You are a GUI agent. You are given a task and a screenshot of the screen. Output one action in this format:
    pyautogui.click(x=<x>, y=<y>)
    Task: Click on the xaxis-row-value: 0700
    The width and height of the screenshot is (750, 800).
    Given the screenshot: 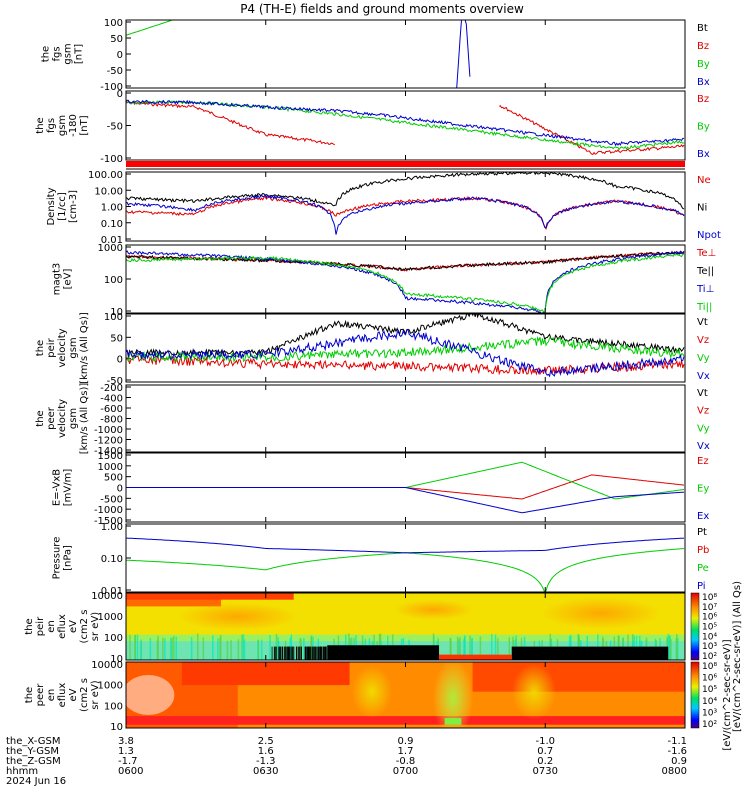 What is the action you would take?
    pyautogui.click(x=405, y=771)
    